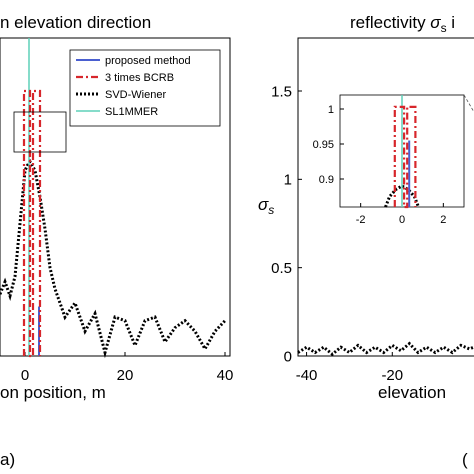 The width and height of the screenshot is (474, 474). I want to click on inset-x-tick-label: 2, so click(443, 220).